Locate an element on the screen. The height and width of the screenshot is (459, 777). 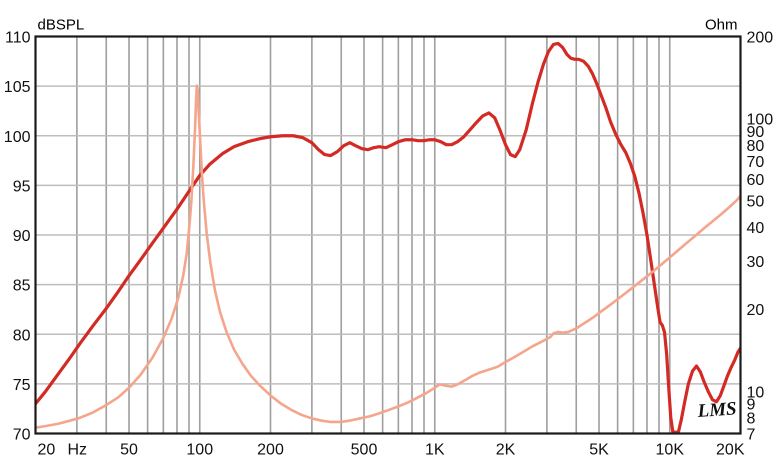
y2-tick-label: 30 is located at coordinates (756, 262).